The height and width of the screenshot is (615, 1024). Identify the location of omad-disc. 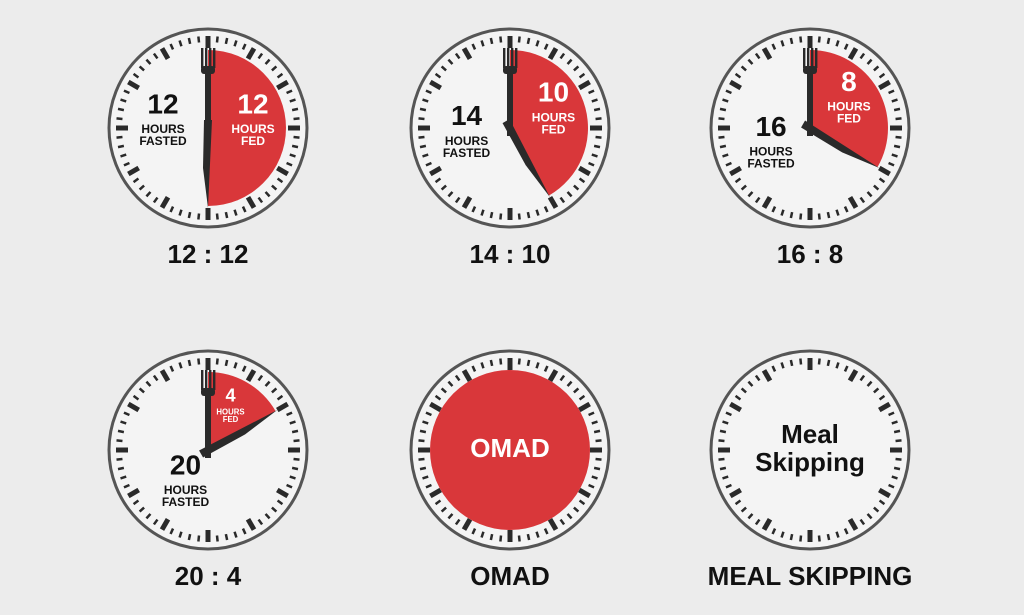
(510, 450).